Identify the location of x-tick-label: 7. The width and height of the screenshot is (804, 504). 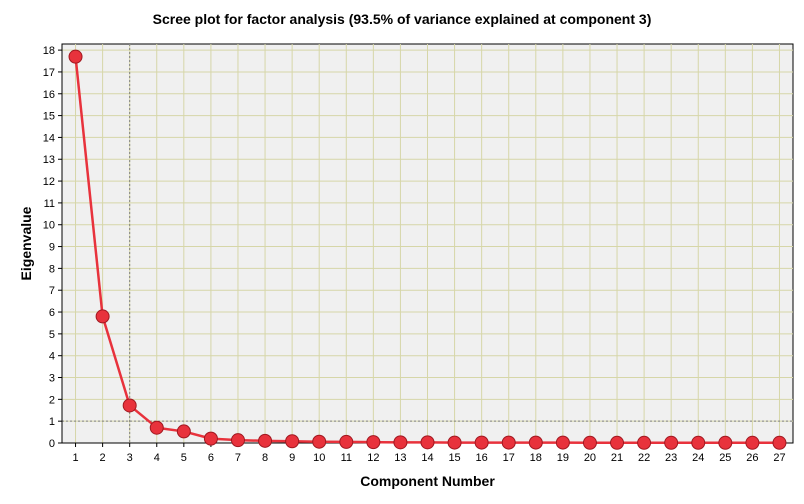
(238, 458).